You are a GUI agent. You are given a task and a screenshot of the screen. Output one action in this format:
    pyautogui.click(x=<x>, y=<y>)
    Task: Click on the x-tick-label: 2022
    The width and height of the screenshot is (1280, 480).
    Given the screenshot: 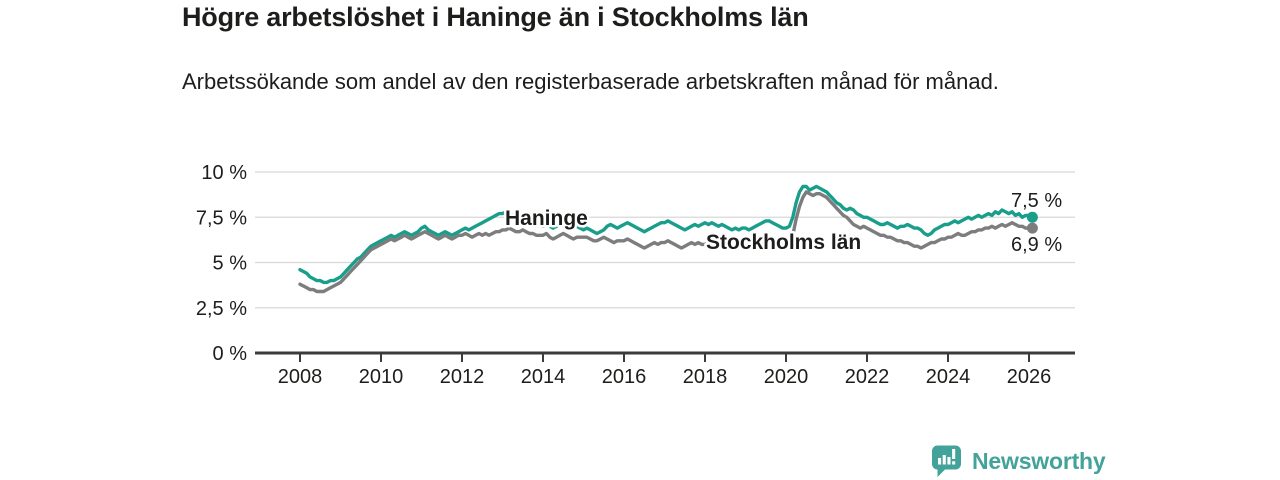 What is the action you would take?
    pyautogui.click(x=867, y=377)
    